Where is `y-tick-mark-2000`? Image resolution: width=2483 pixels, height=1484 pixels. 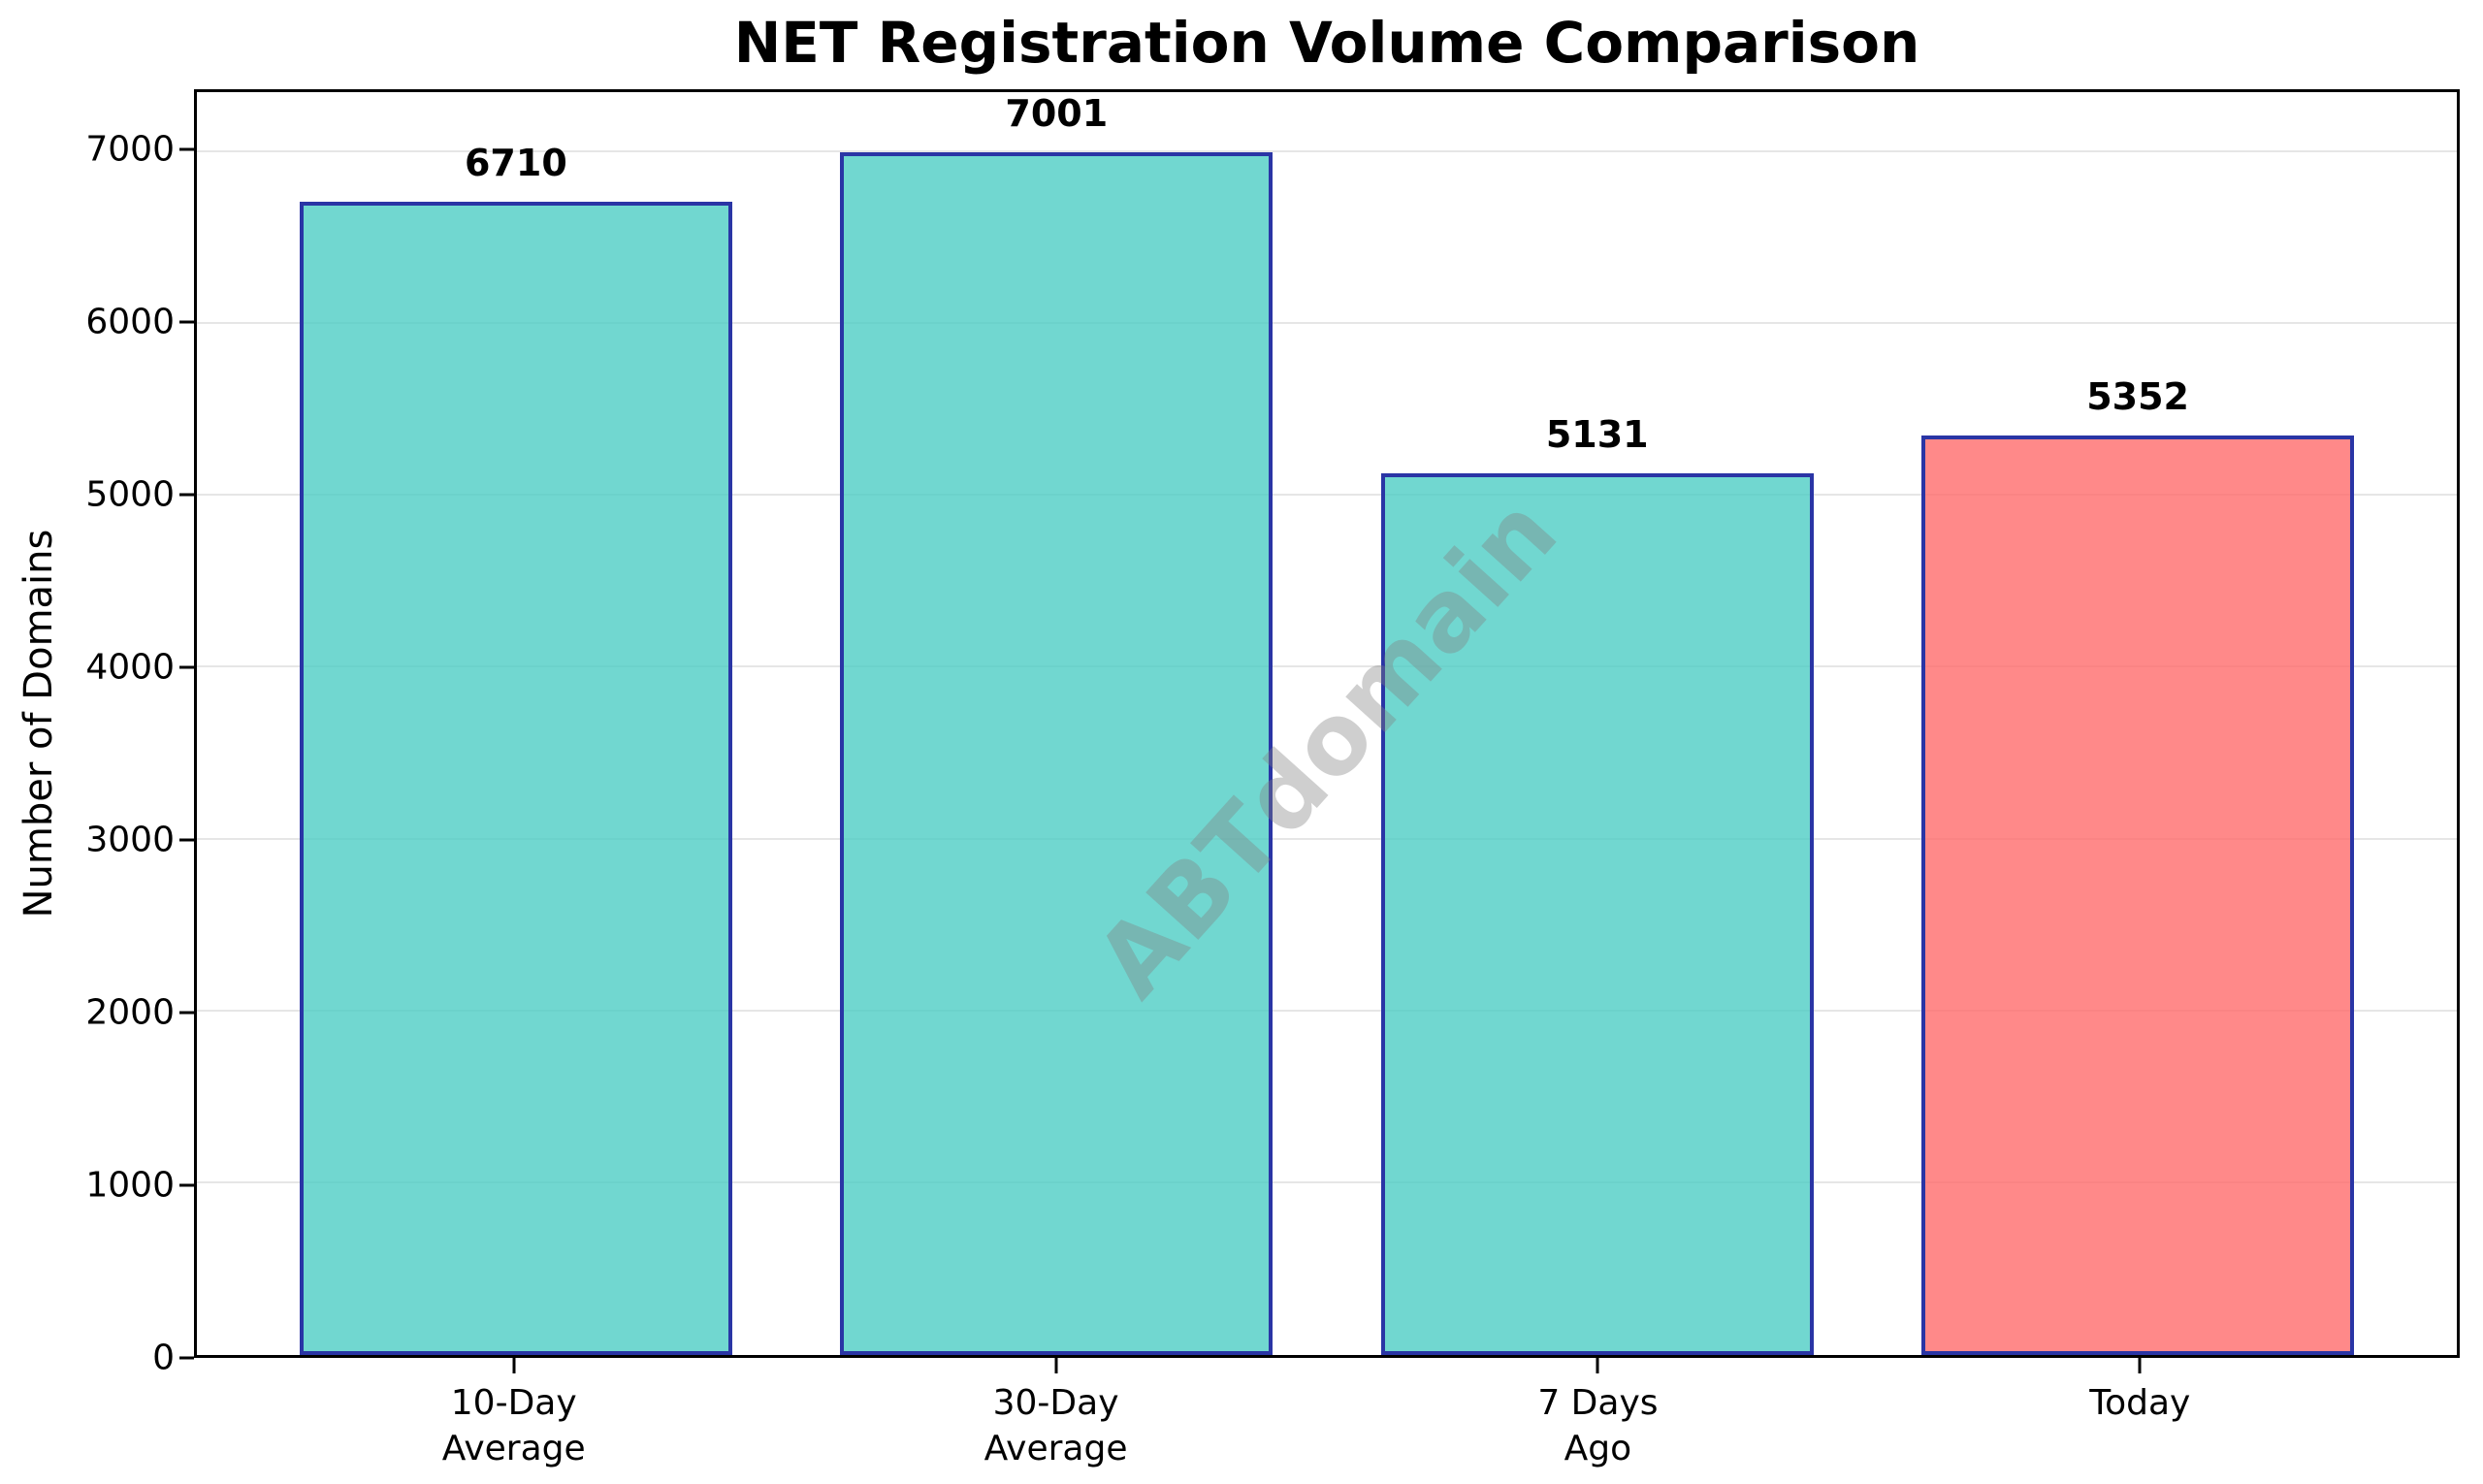
y-tick-mark-2000 is located at coordinates (186, 1013).